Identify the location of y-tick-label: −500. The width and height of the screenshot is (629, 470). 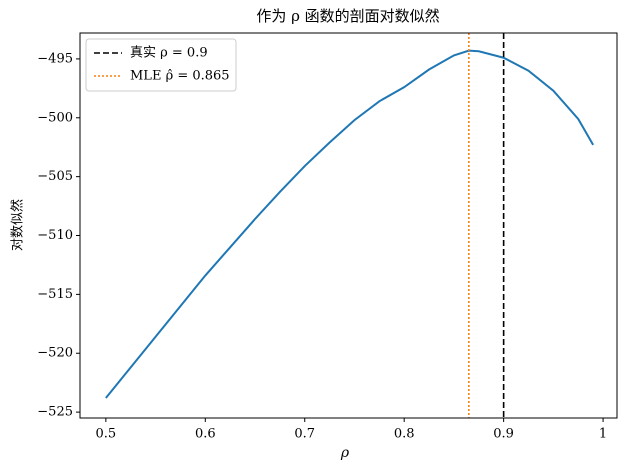
(55, 117).